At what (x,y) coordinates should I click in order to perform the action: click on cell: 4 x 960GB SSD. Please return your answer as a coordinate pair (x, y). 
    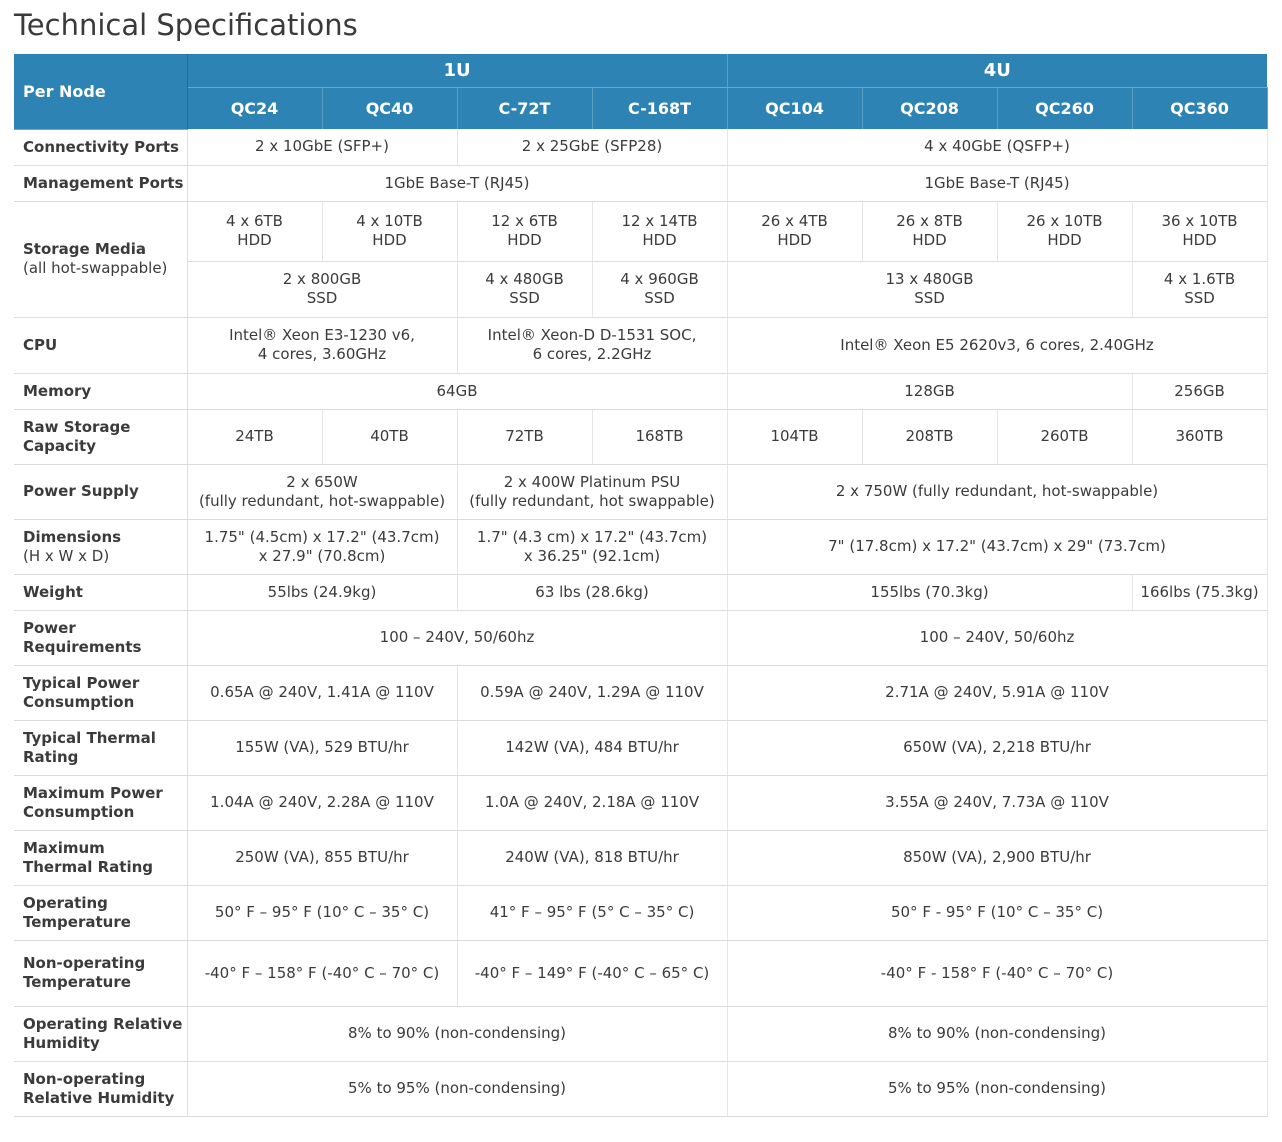
    Looking at the image, I should click on (660, 289).